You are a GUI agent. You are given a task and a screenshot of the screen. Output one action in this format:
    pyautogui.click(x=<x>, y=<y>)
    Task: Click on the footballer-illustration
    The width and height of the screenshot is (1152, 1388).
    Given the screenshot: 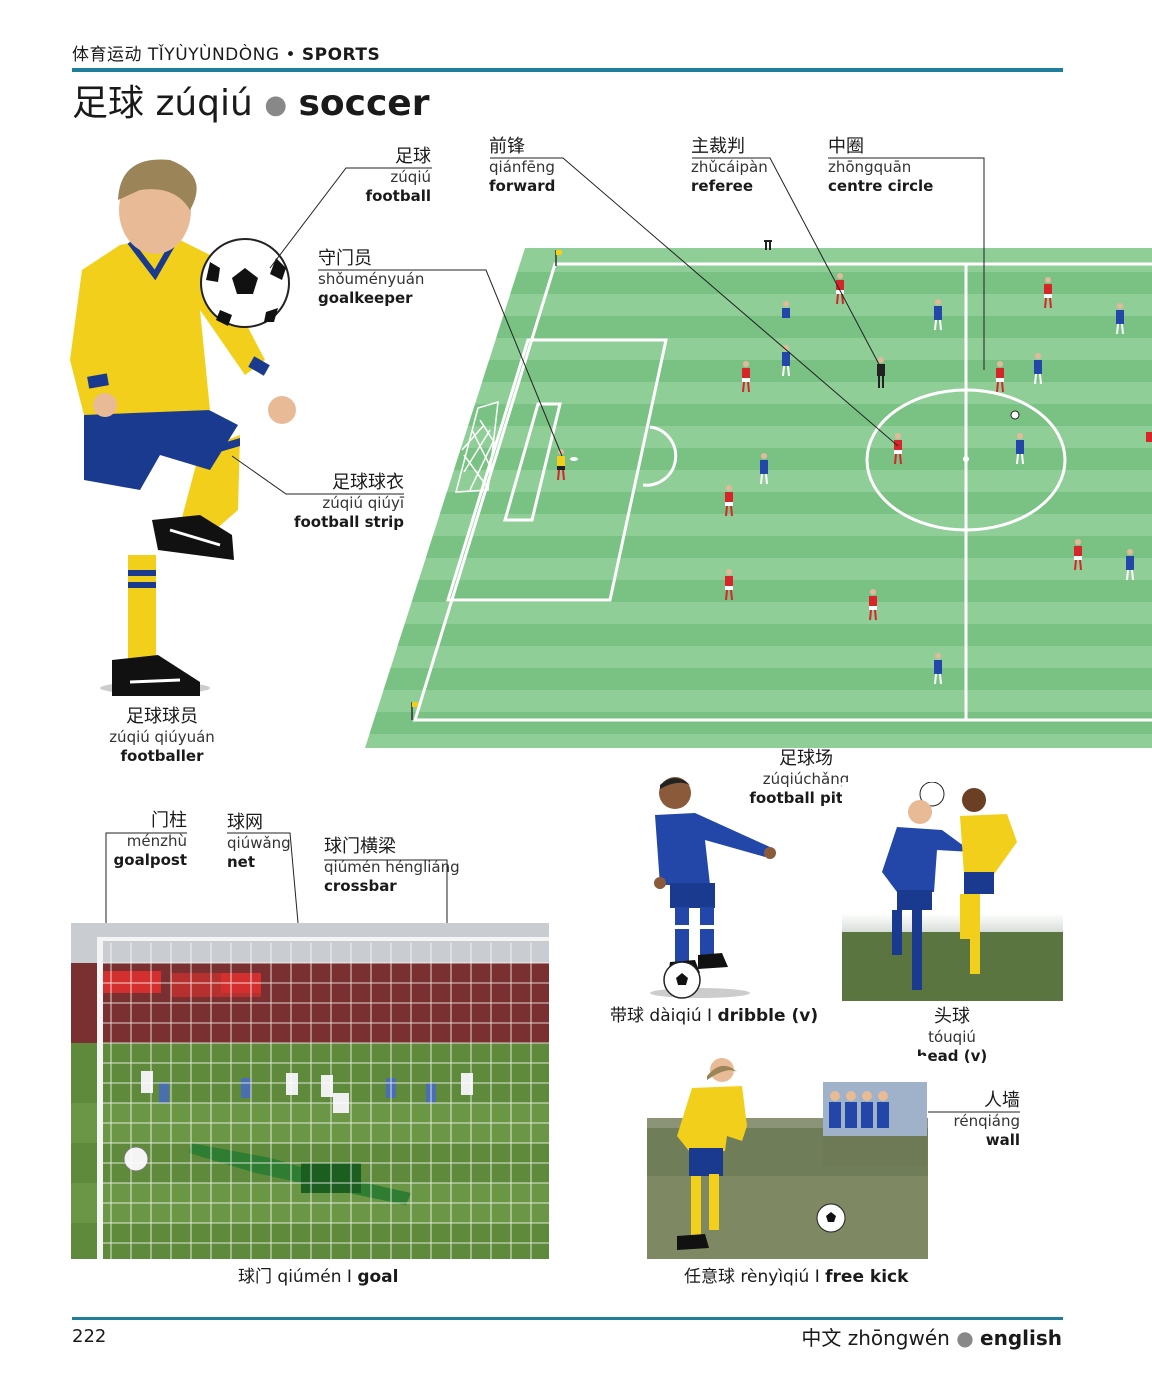 What is the action you would take?
    pyautogui.click(x=183, y=427)
    